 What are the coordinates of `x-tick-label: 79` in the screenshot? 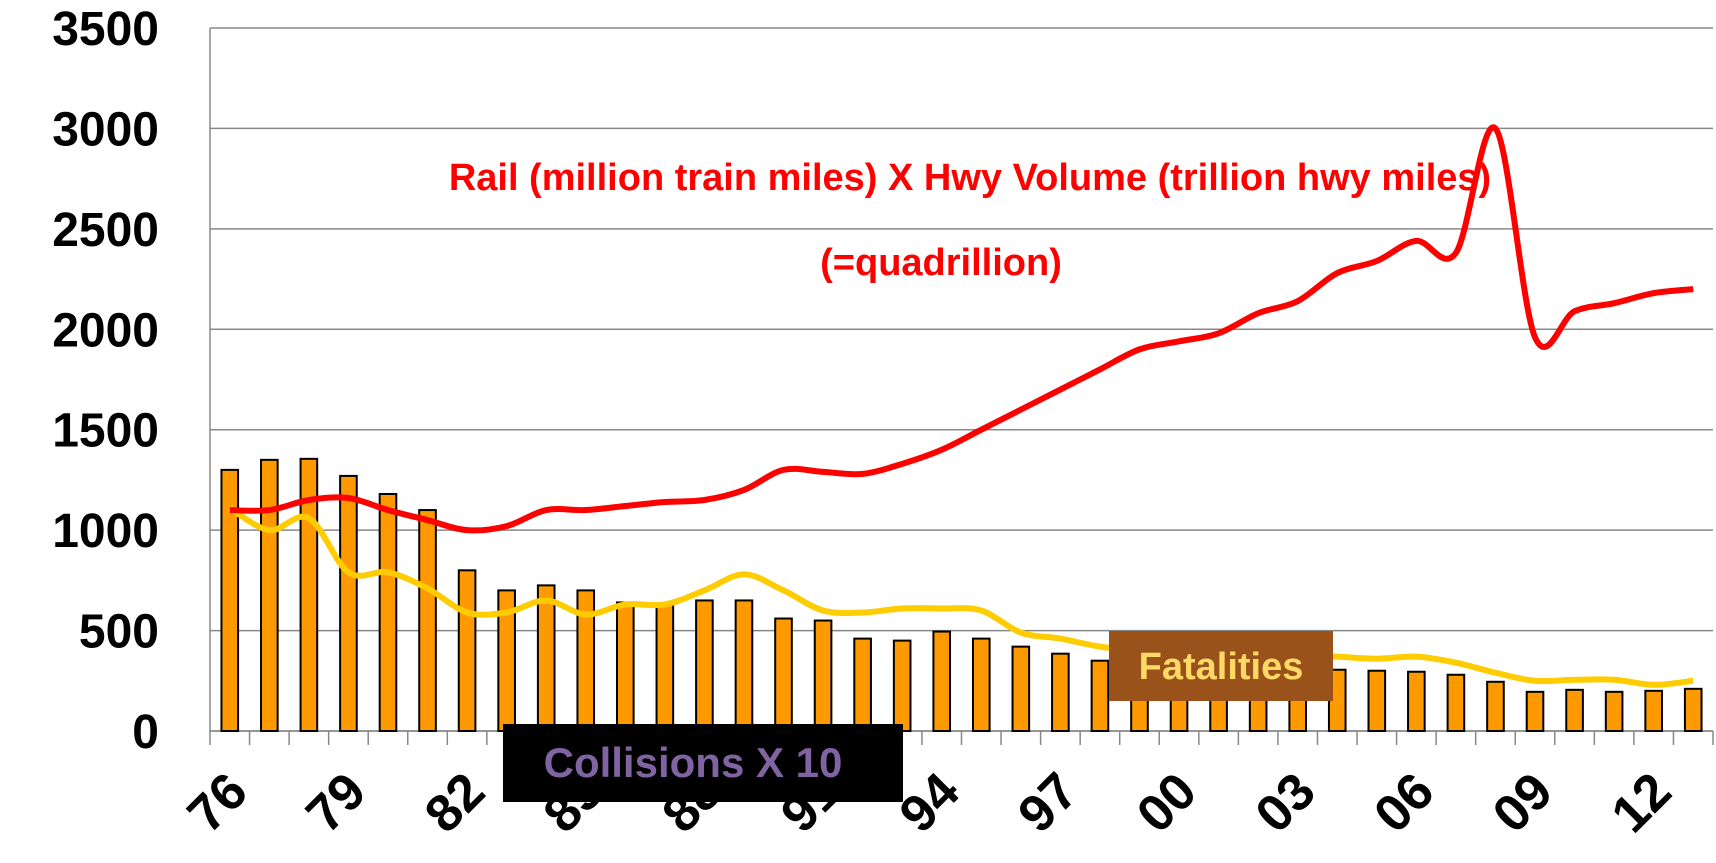 It's located at (336, 803).